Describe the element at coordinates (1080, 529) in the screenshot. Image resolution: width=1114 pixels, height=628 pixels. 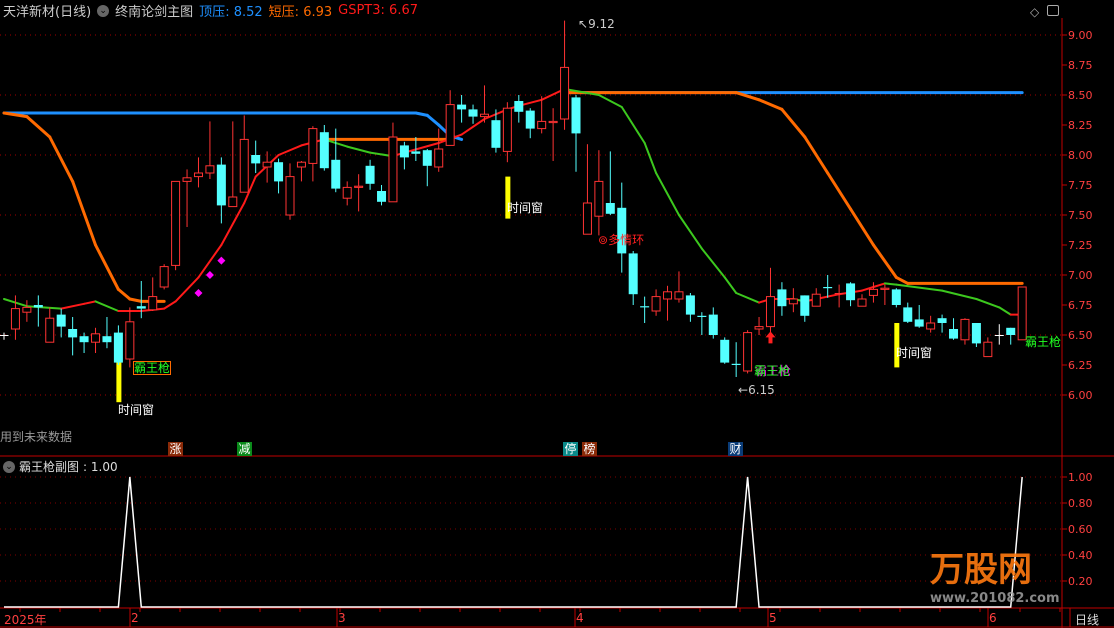
I see `sub-y-tick-label: 0.60` at that location.